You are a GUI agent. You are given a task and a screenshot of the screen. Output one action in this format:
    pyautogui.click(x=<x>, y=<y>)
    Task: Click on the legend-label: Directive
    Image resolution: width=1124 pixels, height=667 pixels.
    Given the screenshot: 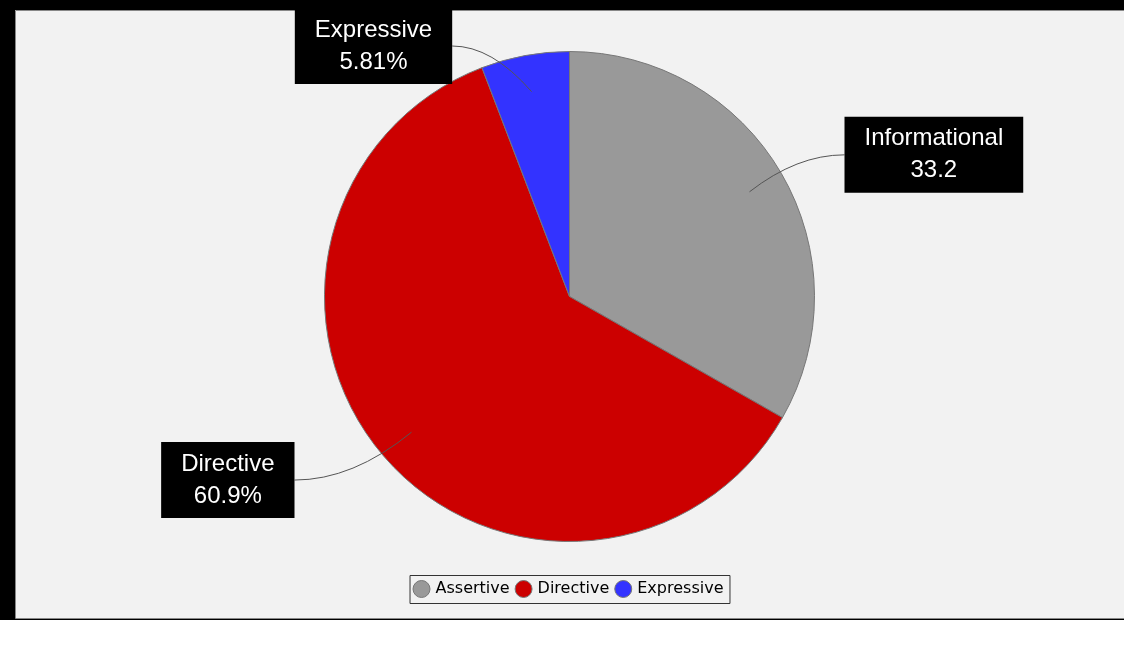 What is the action you would take?
    pyautogui.click(x=573, y=588)
    